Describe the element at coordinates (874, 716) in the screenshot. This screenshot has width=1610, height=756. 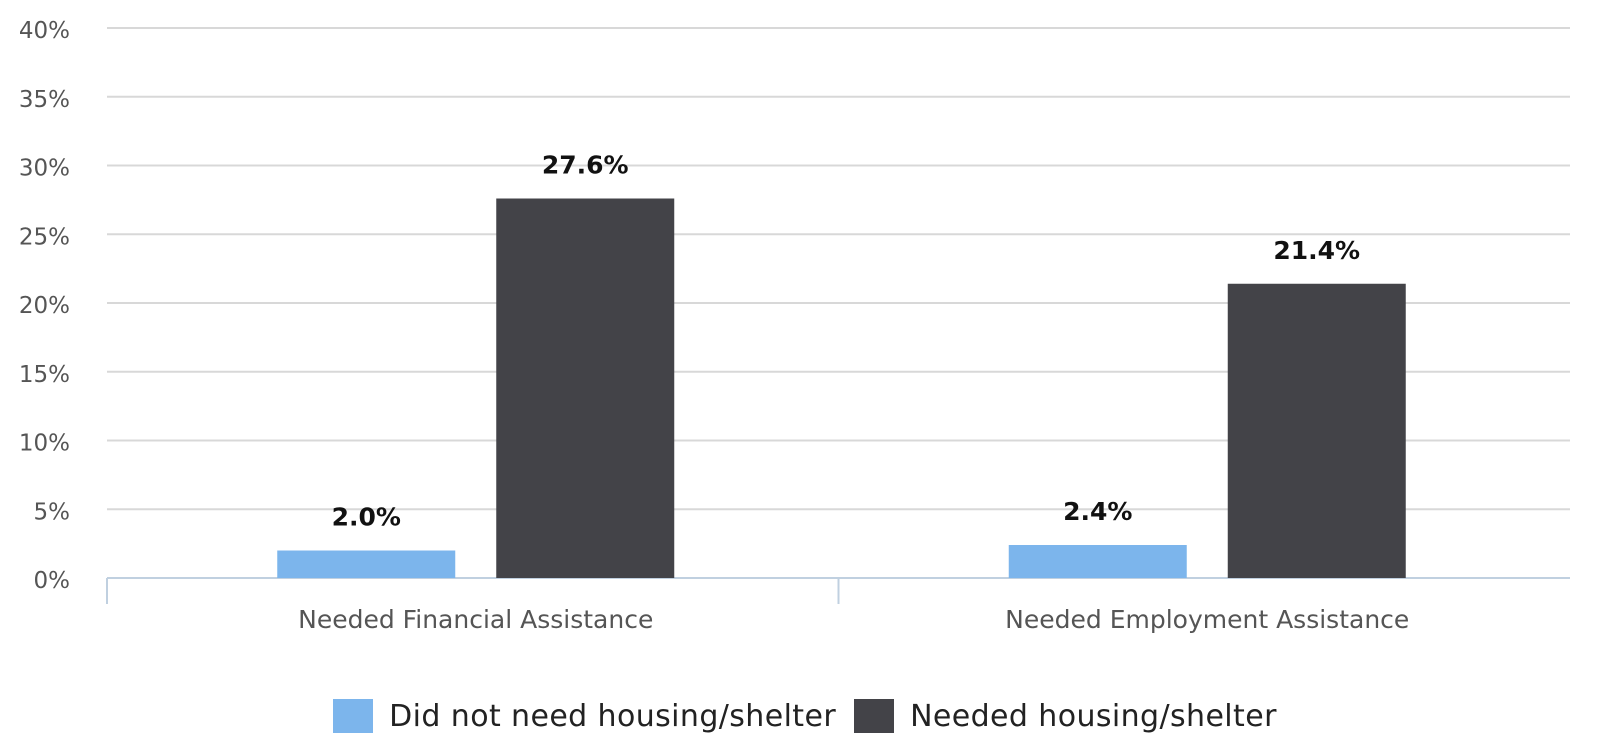
I see `legend-swatch-needed-housing` at that location.